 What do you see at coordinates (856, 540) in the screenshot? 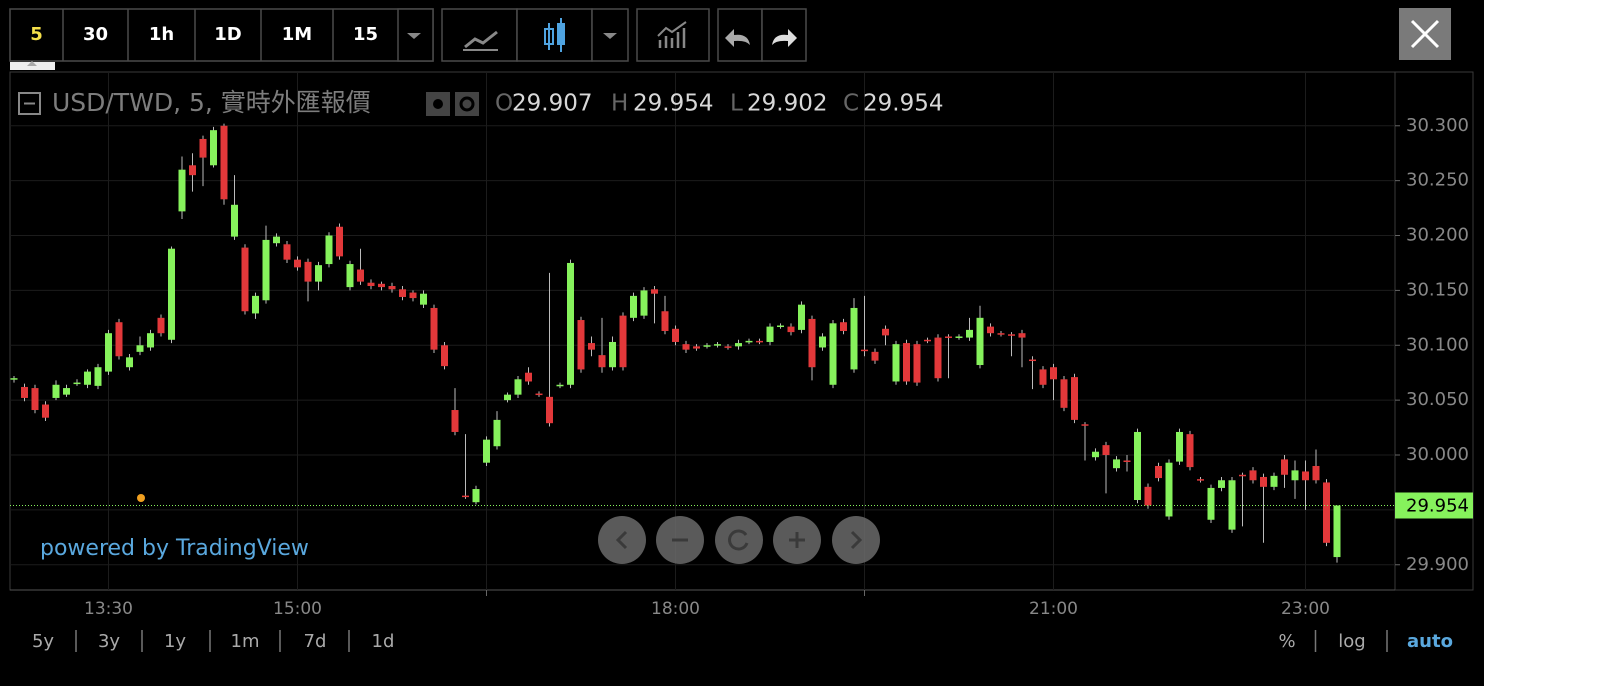
I see `scroll-right` at bounding box center [856, 540].